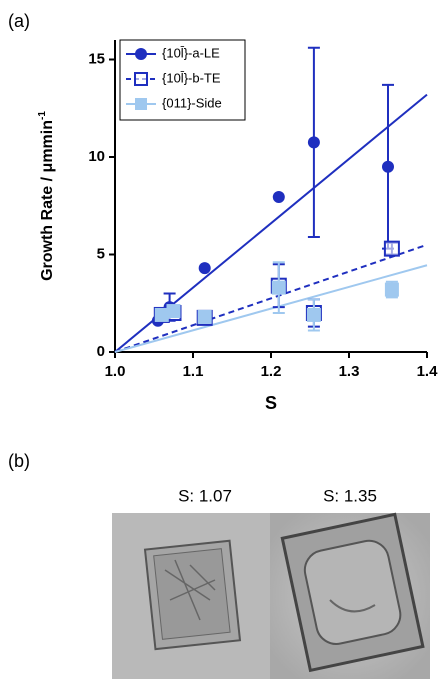 This screenshot has height=679, width=440. I want to click on legend-label: {10l̄}-b-TE, so click(191, 77).